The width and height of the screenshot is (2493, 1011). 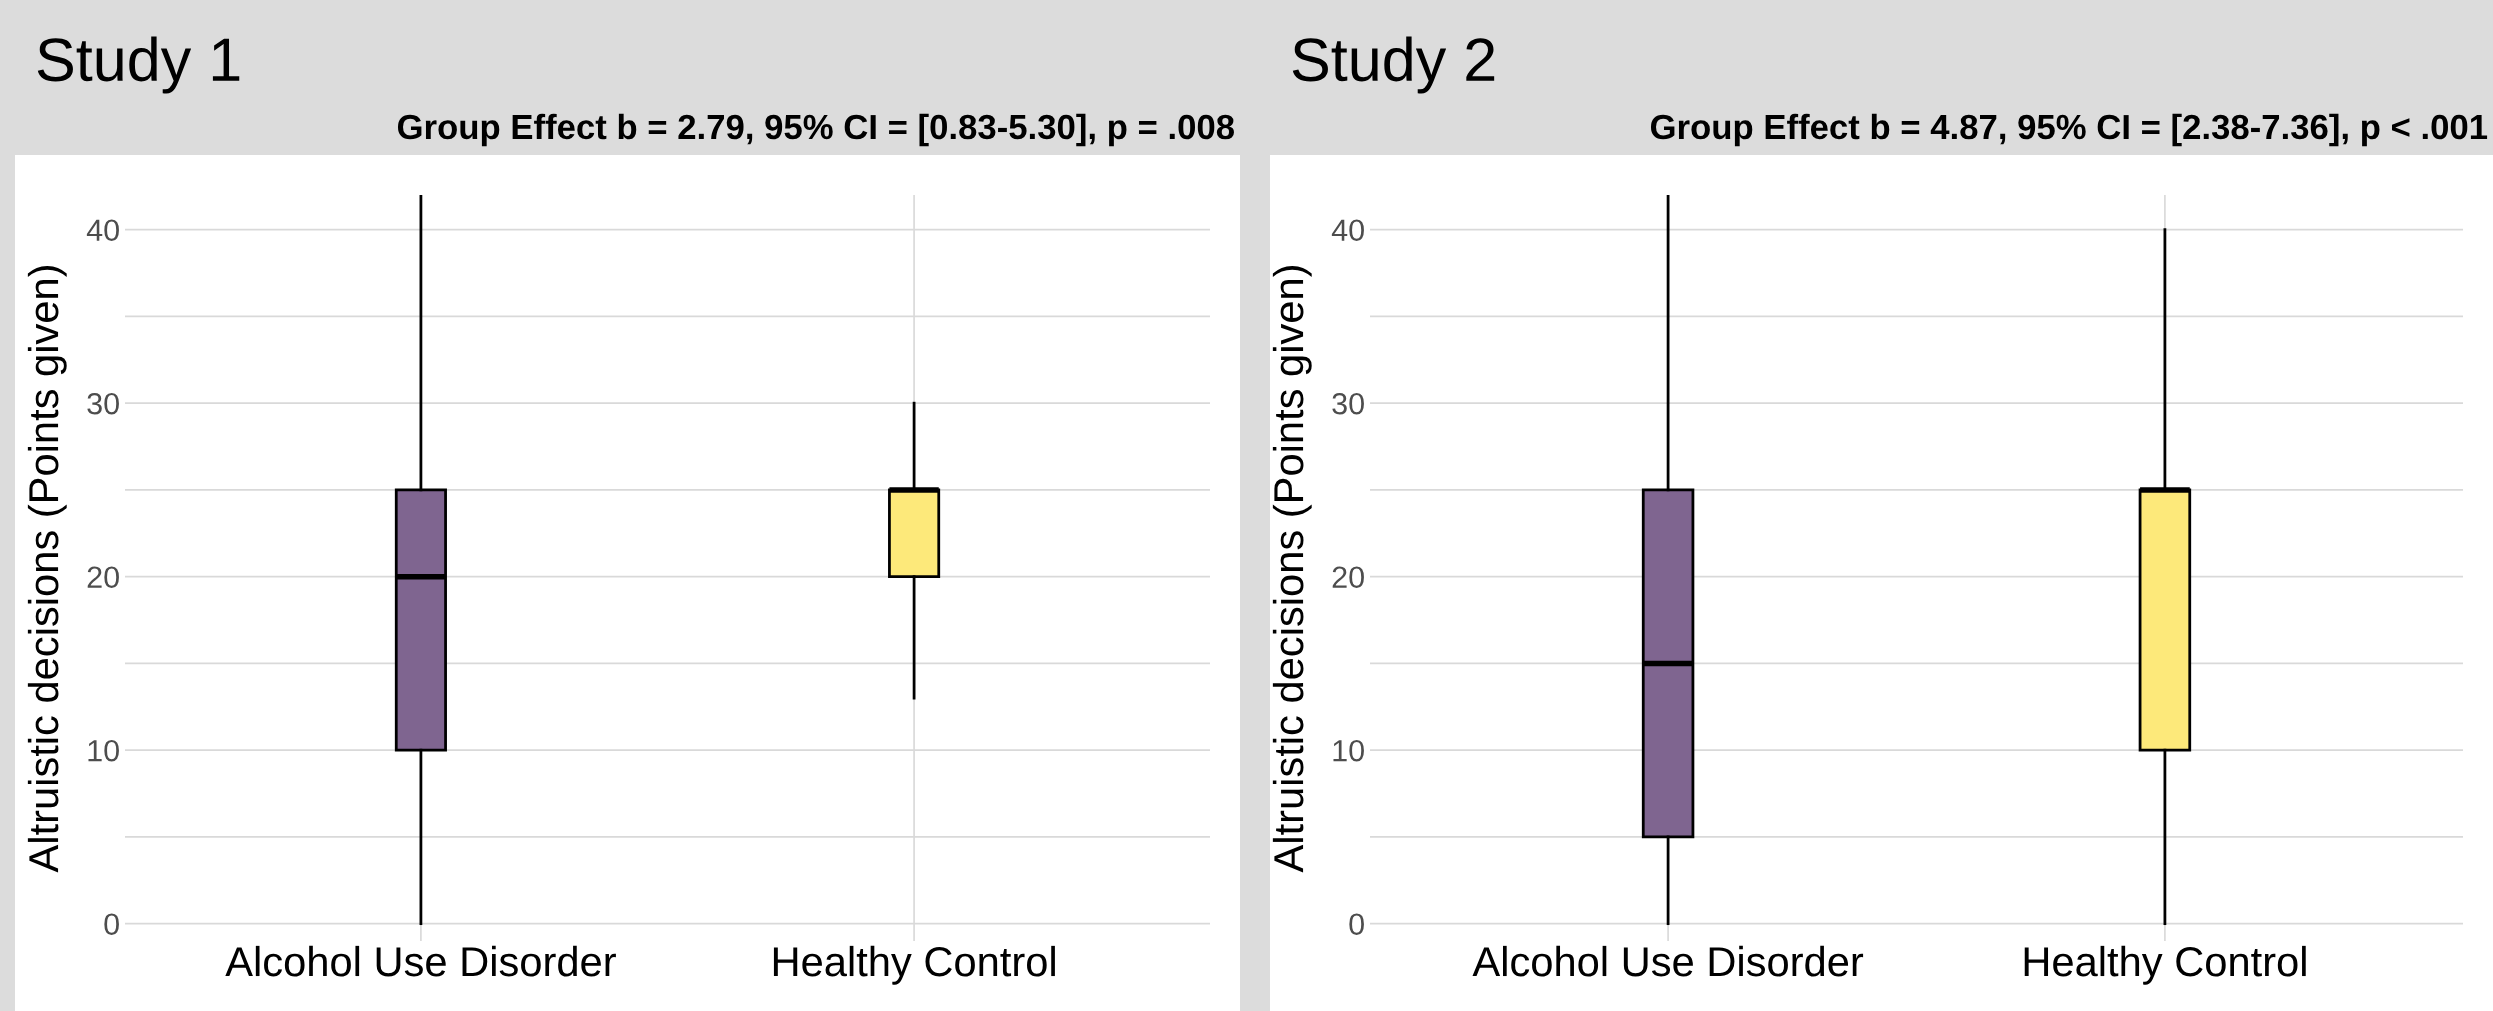 I want to click on chart-subtitle: Group Effect b = 4.87, 95% CI = [2.38-7.36], p < .001, so click(x=2069, y=130).